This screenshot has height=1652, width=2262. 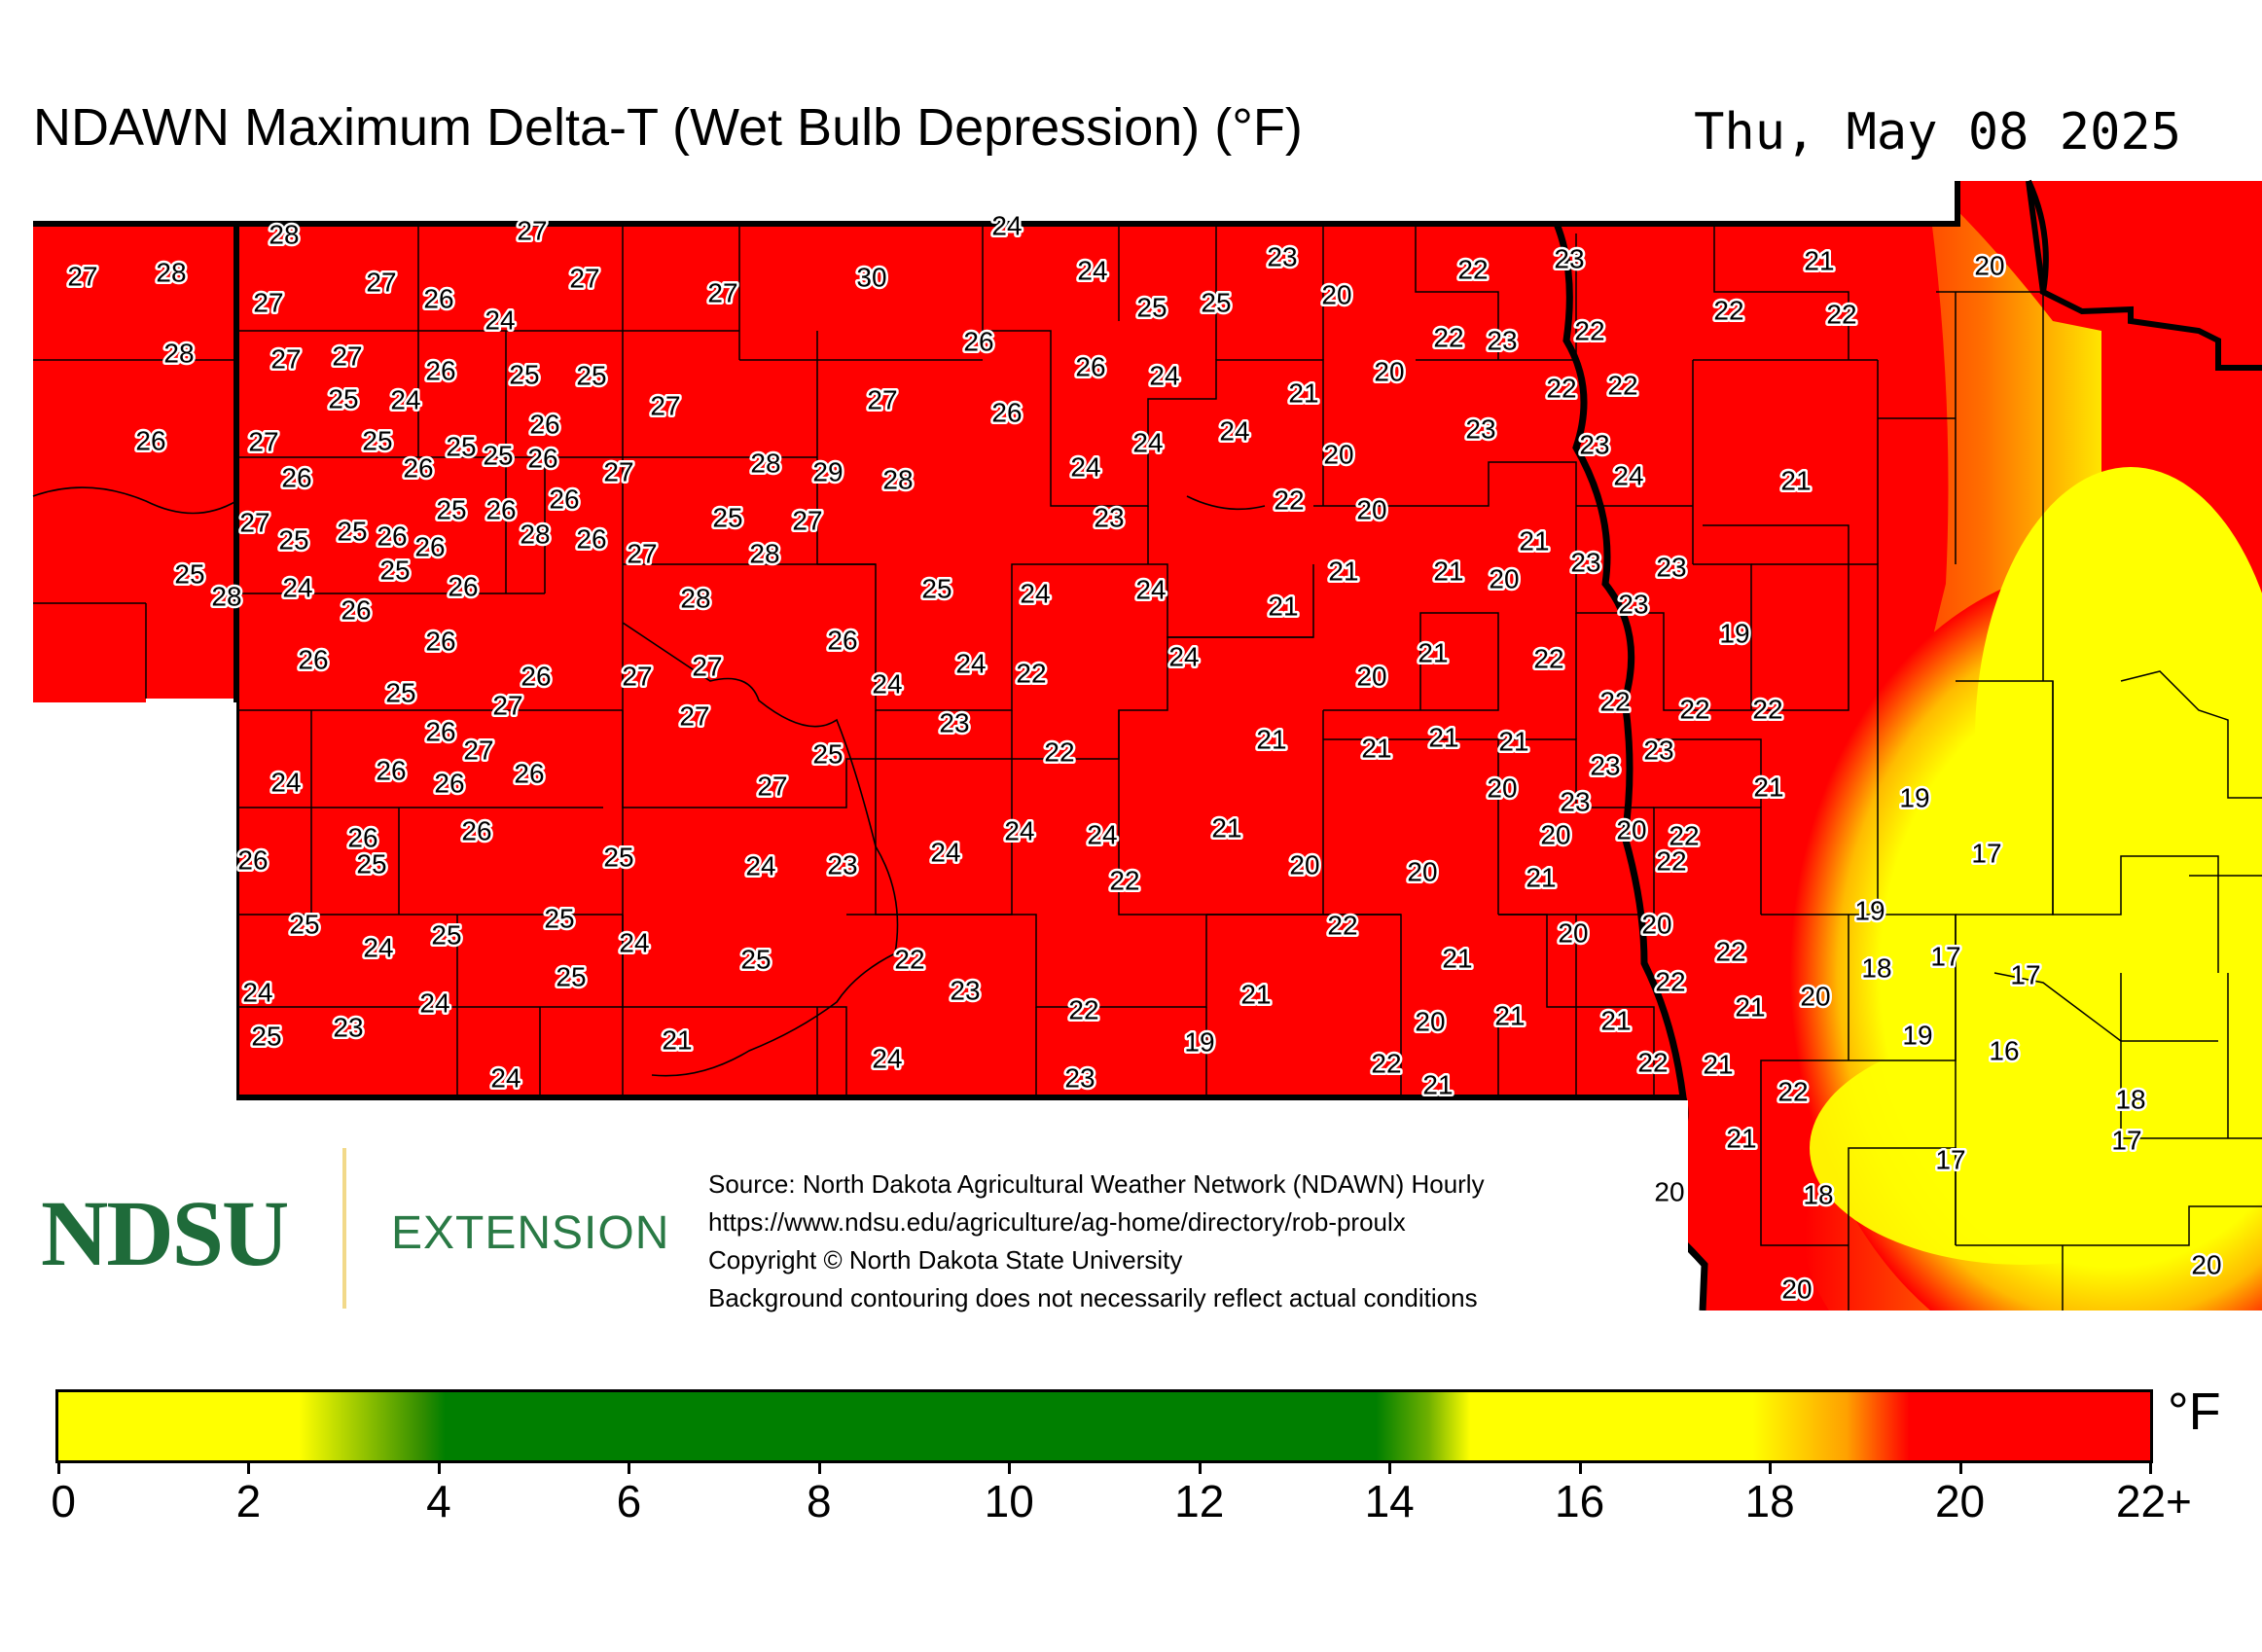 I want to click on station-value: 30, so click(x=871, y=277).